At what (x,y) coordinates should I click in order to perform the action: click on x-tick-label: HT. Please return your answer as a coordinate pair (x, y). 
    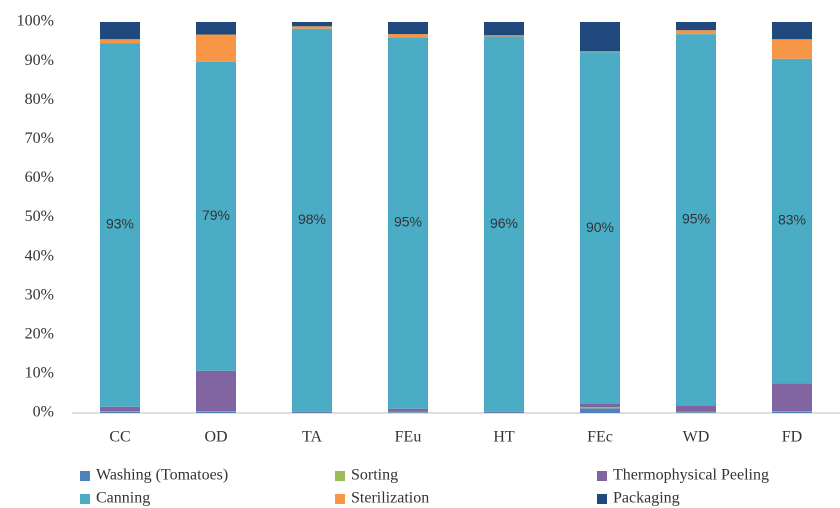
    Looking at the image, I should click on (504, 437).